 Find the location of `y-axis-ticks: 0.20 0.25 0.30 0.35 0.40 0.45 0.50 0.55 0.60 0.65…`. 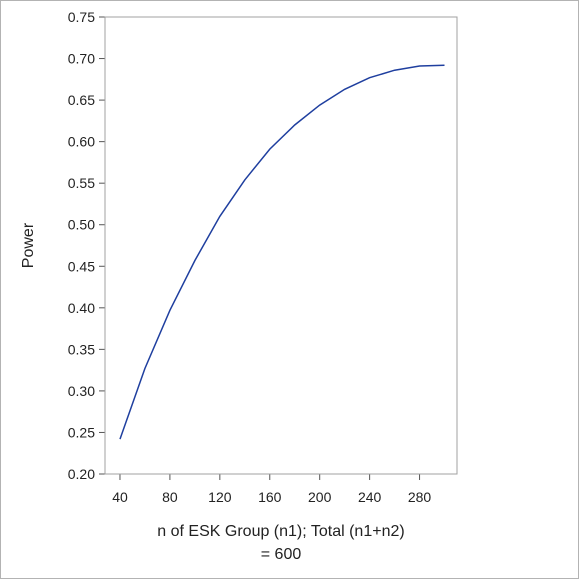

y-axis-ticks: 0.20 0.25 0.30 0.35 0.40 0.45 0.50 0.55 0.60 0.65… is located at coordinates (86, 245).